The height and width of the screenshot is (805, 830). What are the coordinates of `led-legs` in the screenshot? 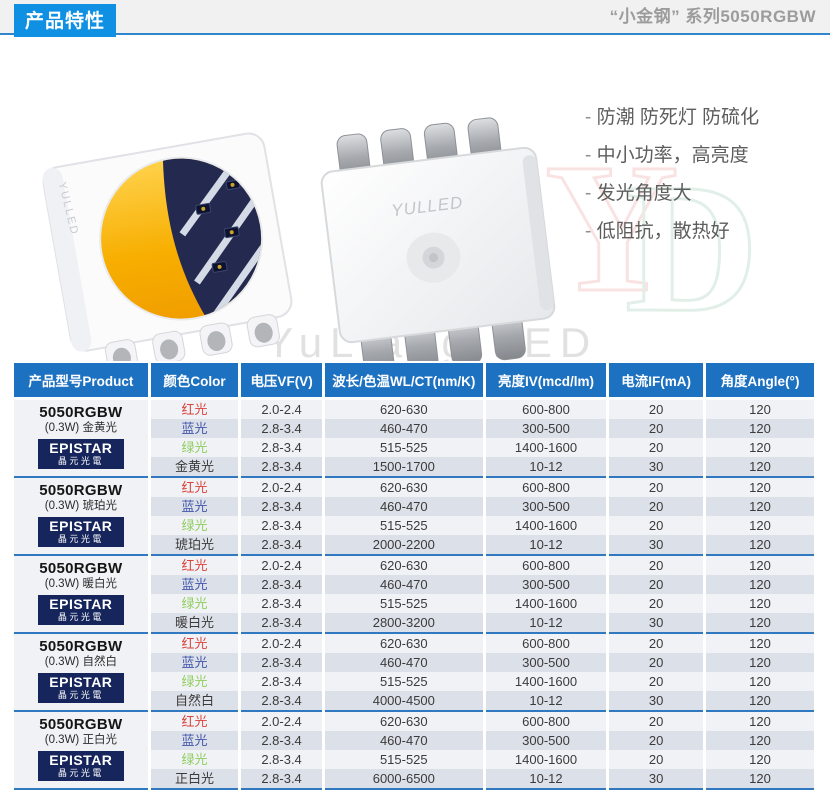 It's located at (192, 337).